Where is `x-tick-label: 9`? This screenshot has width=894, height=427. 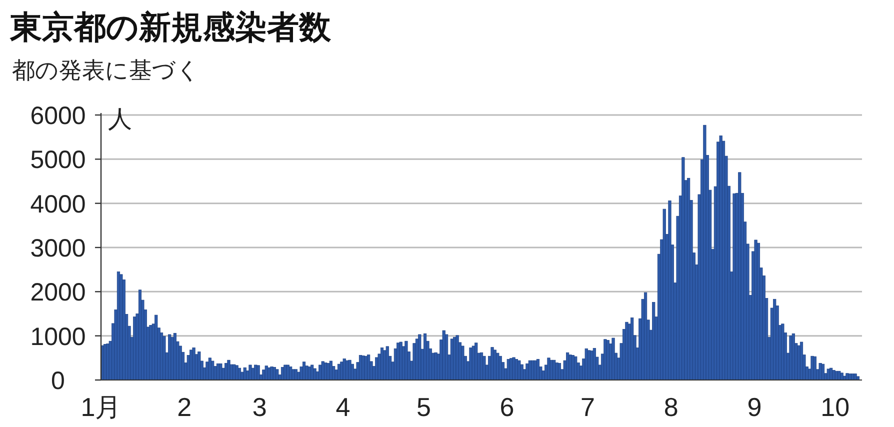 x-tick-label: 9 is located at coordinates (754, 407).